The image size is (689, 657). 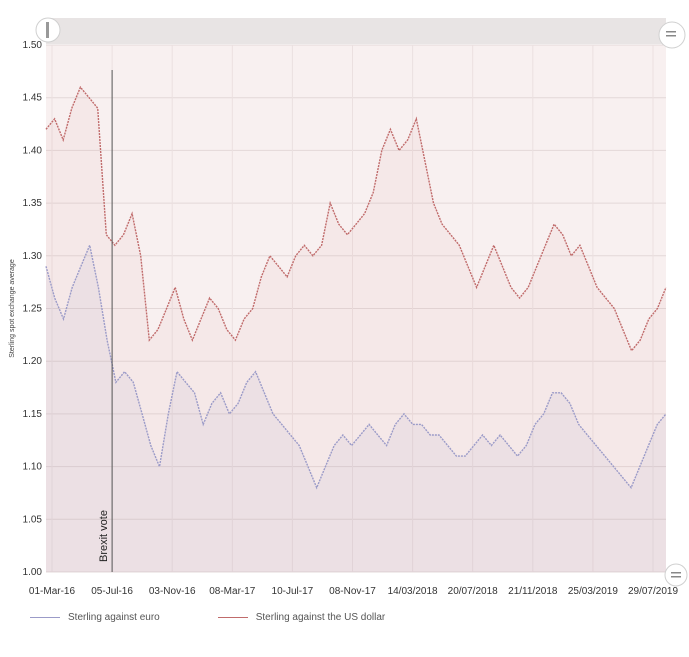 I want to click on navigator-handle-right, so click(x=672, y=35).